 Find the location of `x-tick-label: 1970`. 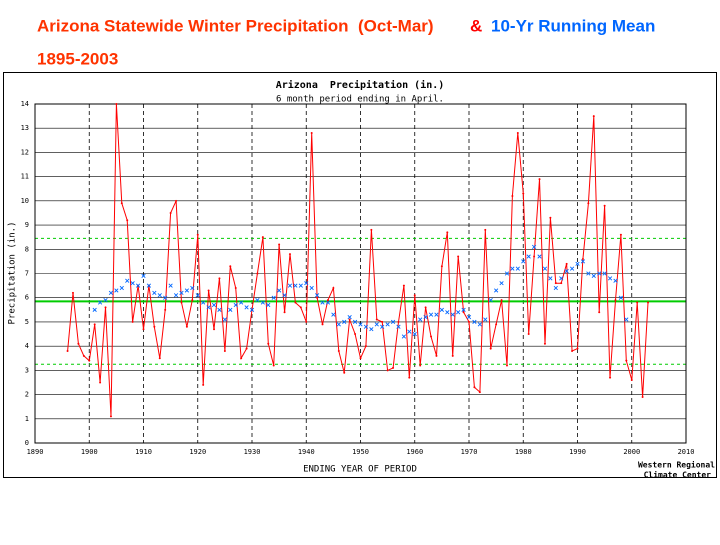

x-tick-label: 1970 is located at coordinates (469, 452).